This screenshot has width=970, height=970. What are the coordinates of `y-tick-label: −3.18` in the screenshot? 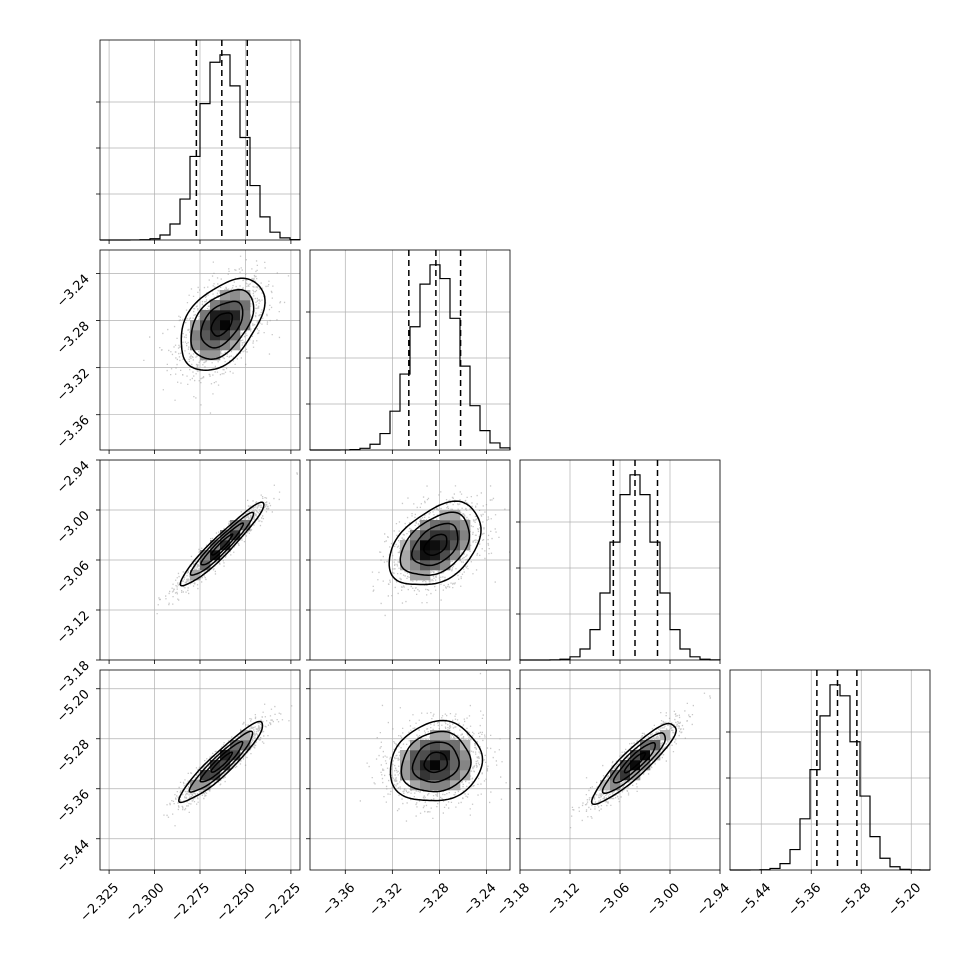 It's located at (73, 677).